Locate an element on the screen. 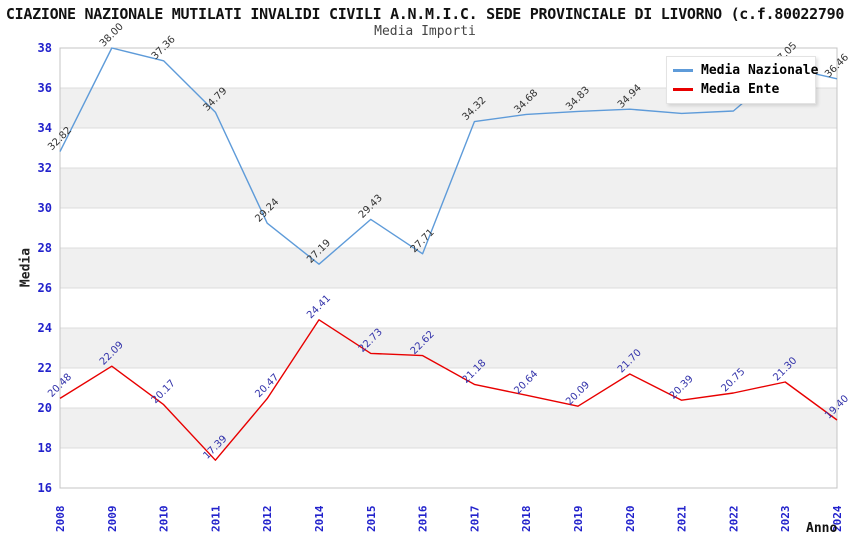  x-tick-label: 2022 is located at coordinates (733, 519).